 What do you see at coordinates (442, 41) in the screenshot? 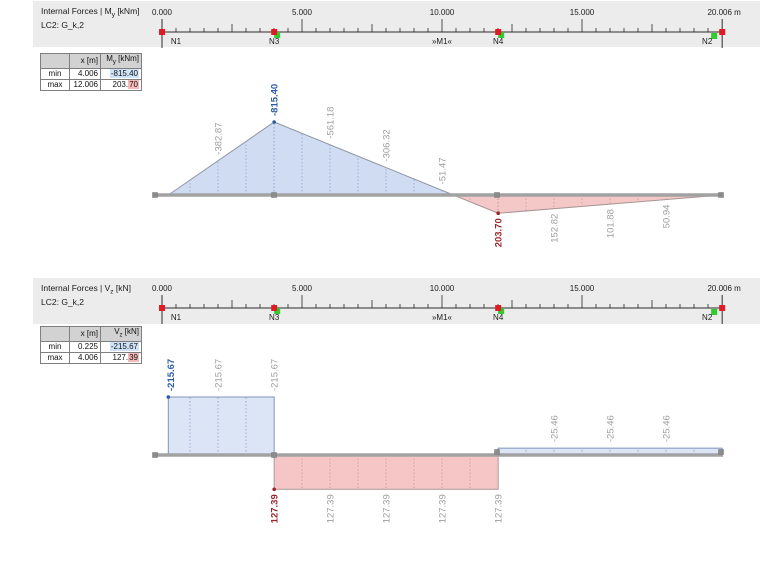
I see `member-label: »M1«` at bounding box center [442, 41].